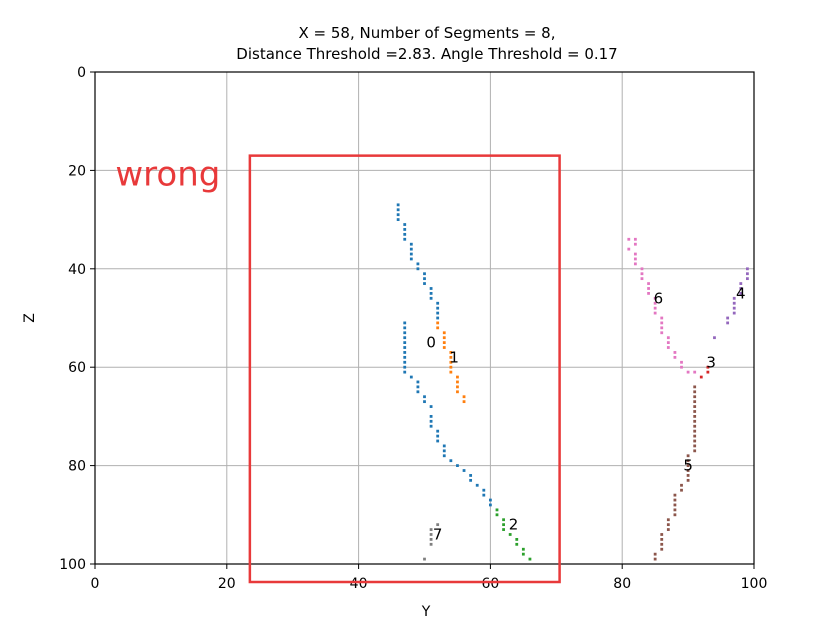 Image resolution: width=819 pixels, height=628 pixels. I want to click on segment-label-7: 7, so click(438, 534).